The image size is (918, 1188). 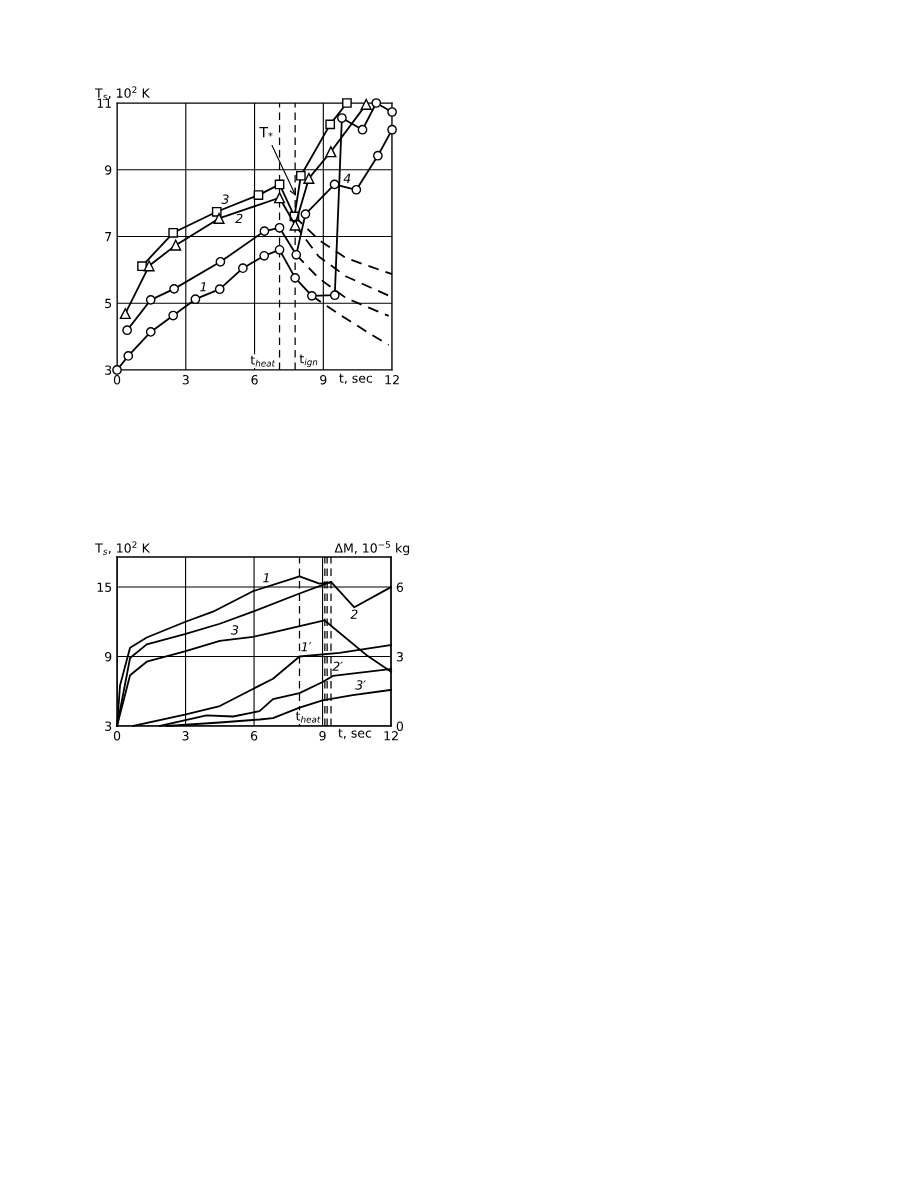 What do you see at coordinates (372, 548) in the screenshot?
I see `y2-axis-title: ΔM, 10$^{−5}$ kg` at bounding box center [372, 548].